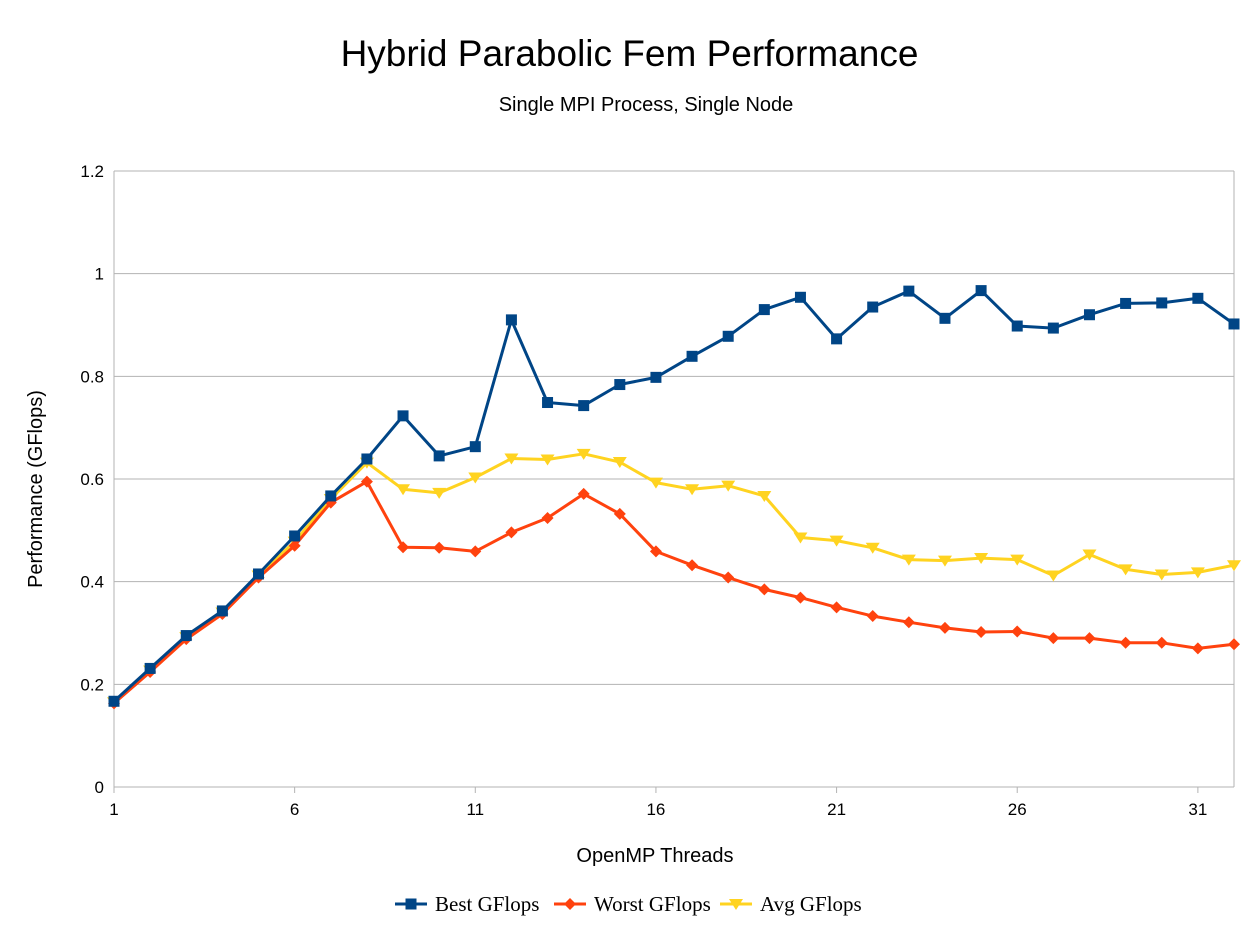  Describe the element at coordinates (646, 105) in the screenshot. I see `chart-subtitle: Single MPI Process, Single Node` at that location.